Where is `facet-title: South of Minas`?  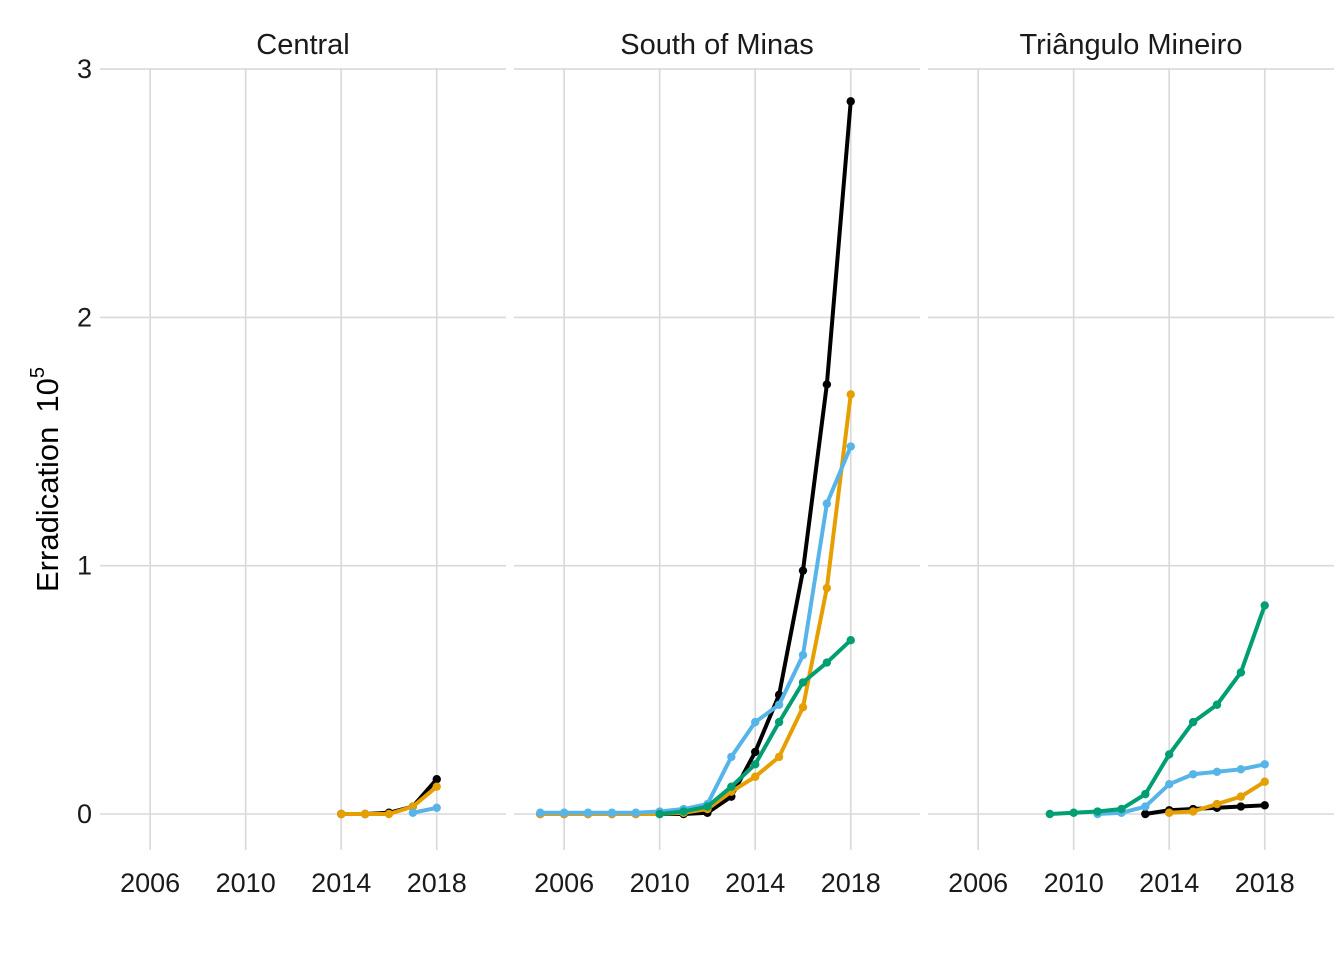 facet-title: South of Minas is located at coordinates (716, 45).